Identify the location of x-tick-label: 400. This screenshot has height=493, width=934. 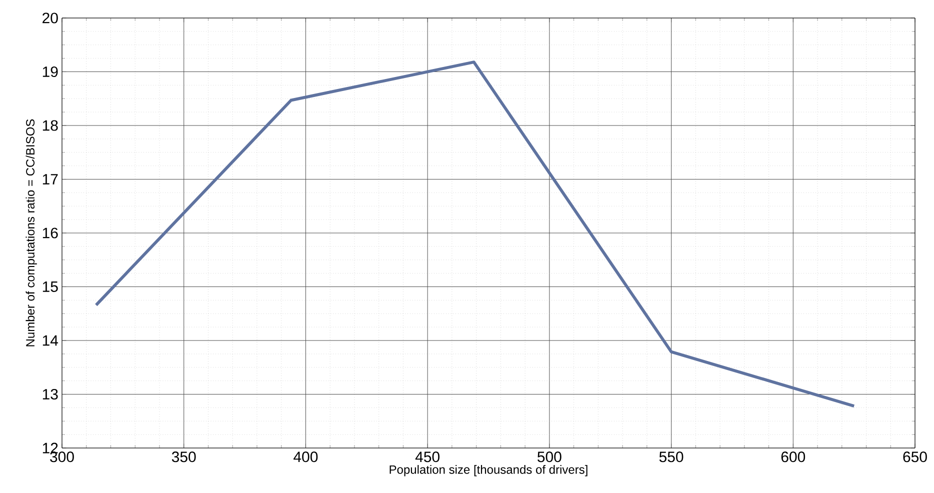
(306, 457).